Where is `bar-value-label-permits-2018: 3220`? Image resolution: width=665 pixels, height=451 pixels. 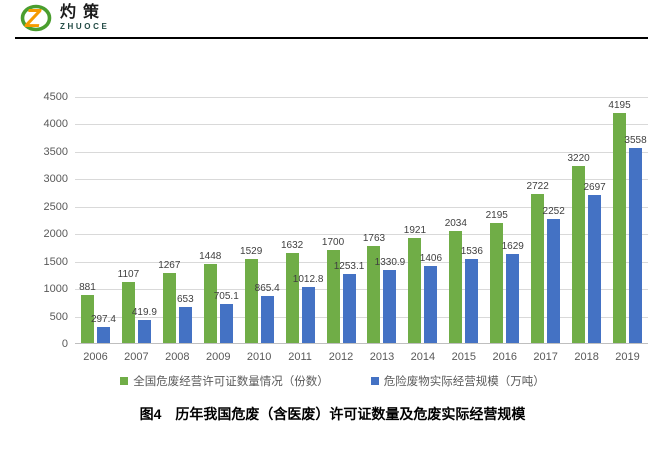
bar-value-label-permits-2018: 3220 is located at coordinates (578, 159).